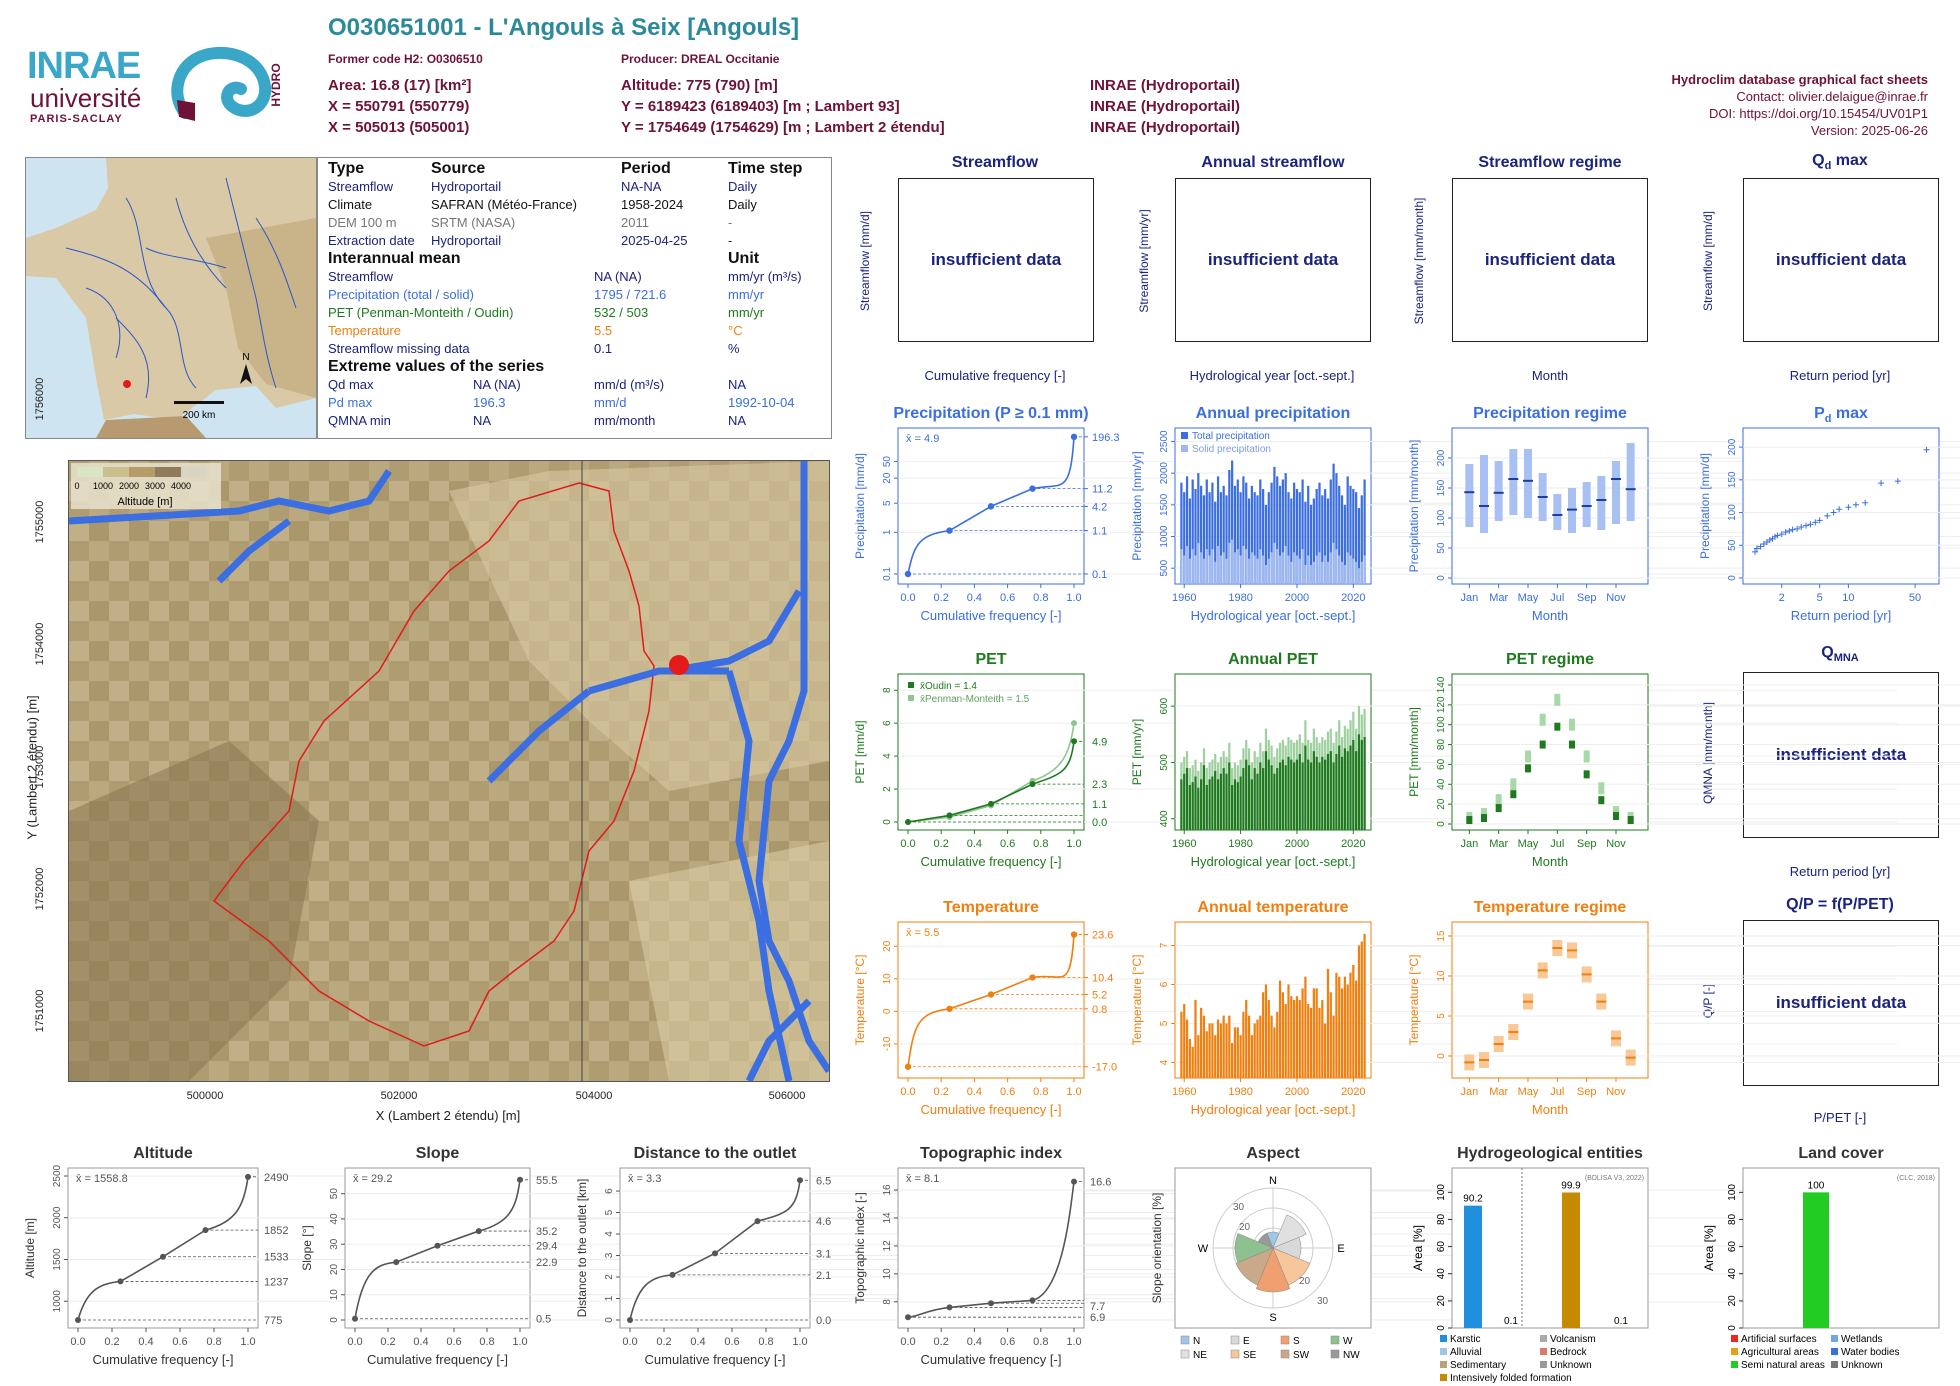 The image size is (1960, 1386). What do you see at coordinates (1414, 752) in the screenshot?
I see `pet_regime-ylabel: PET [mm/month]` at bounding box center [1414, 752].